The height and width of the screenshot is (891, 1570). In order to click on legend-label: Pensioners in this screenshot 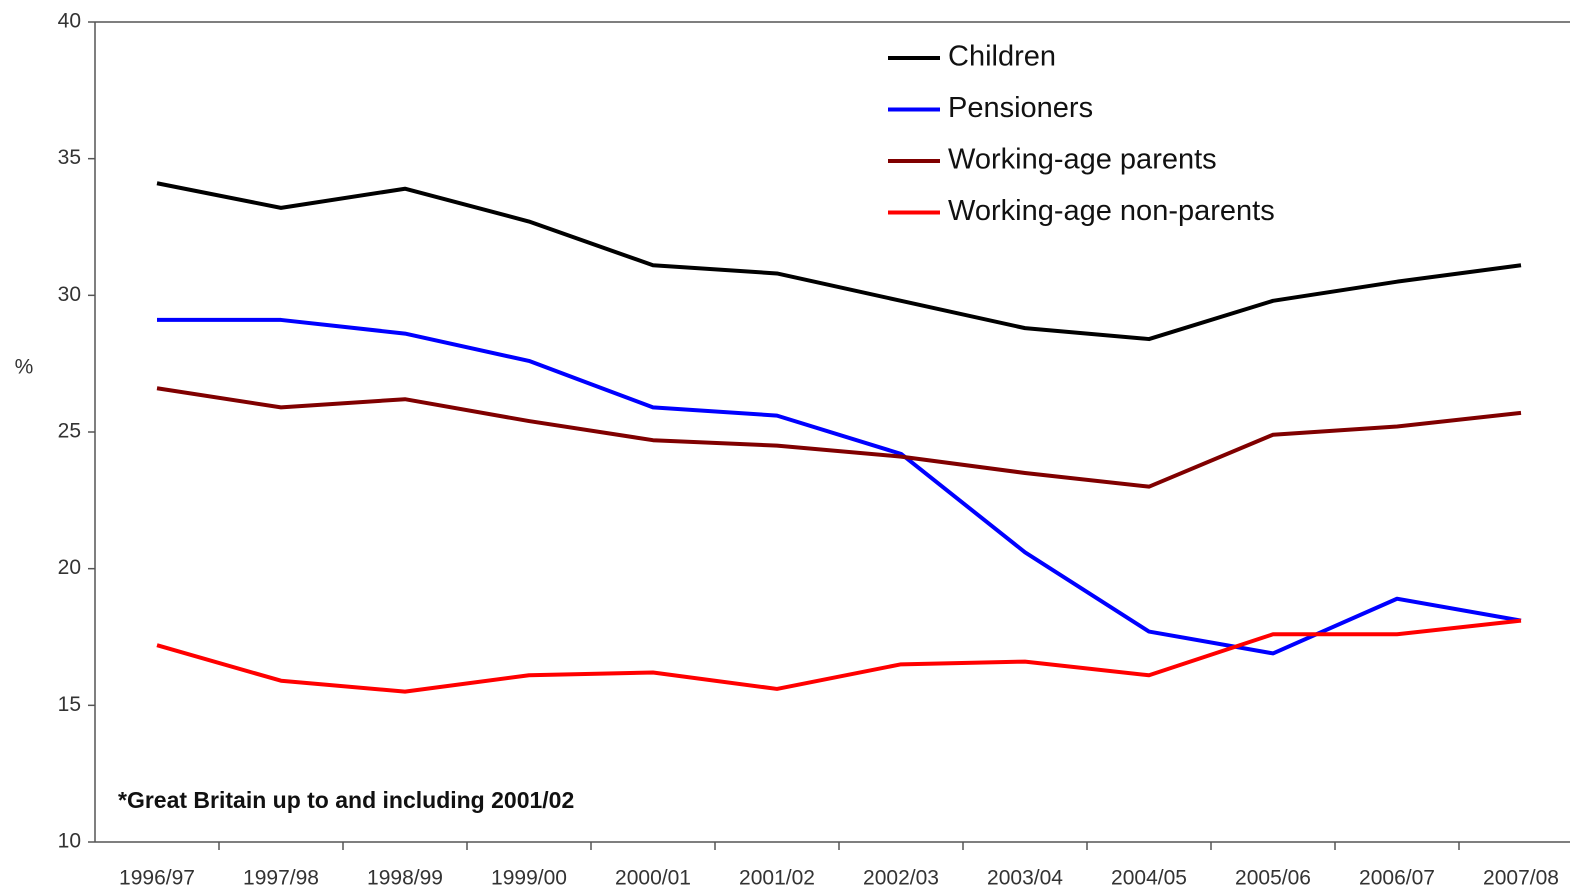, I will do `click(1020, 108)`.